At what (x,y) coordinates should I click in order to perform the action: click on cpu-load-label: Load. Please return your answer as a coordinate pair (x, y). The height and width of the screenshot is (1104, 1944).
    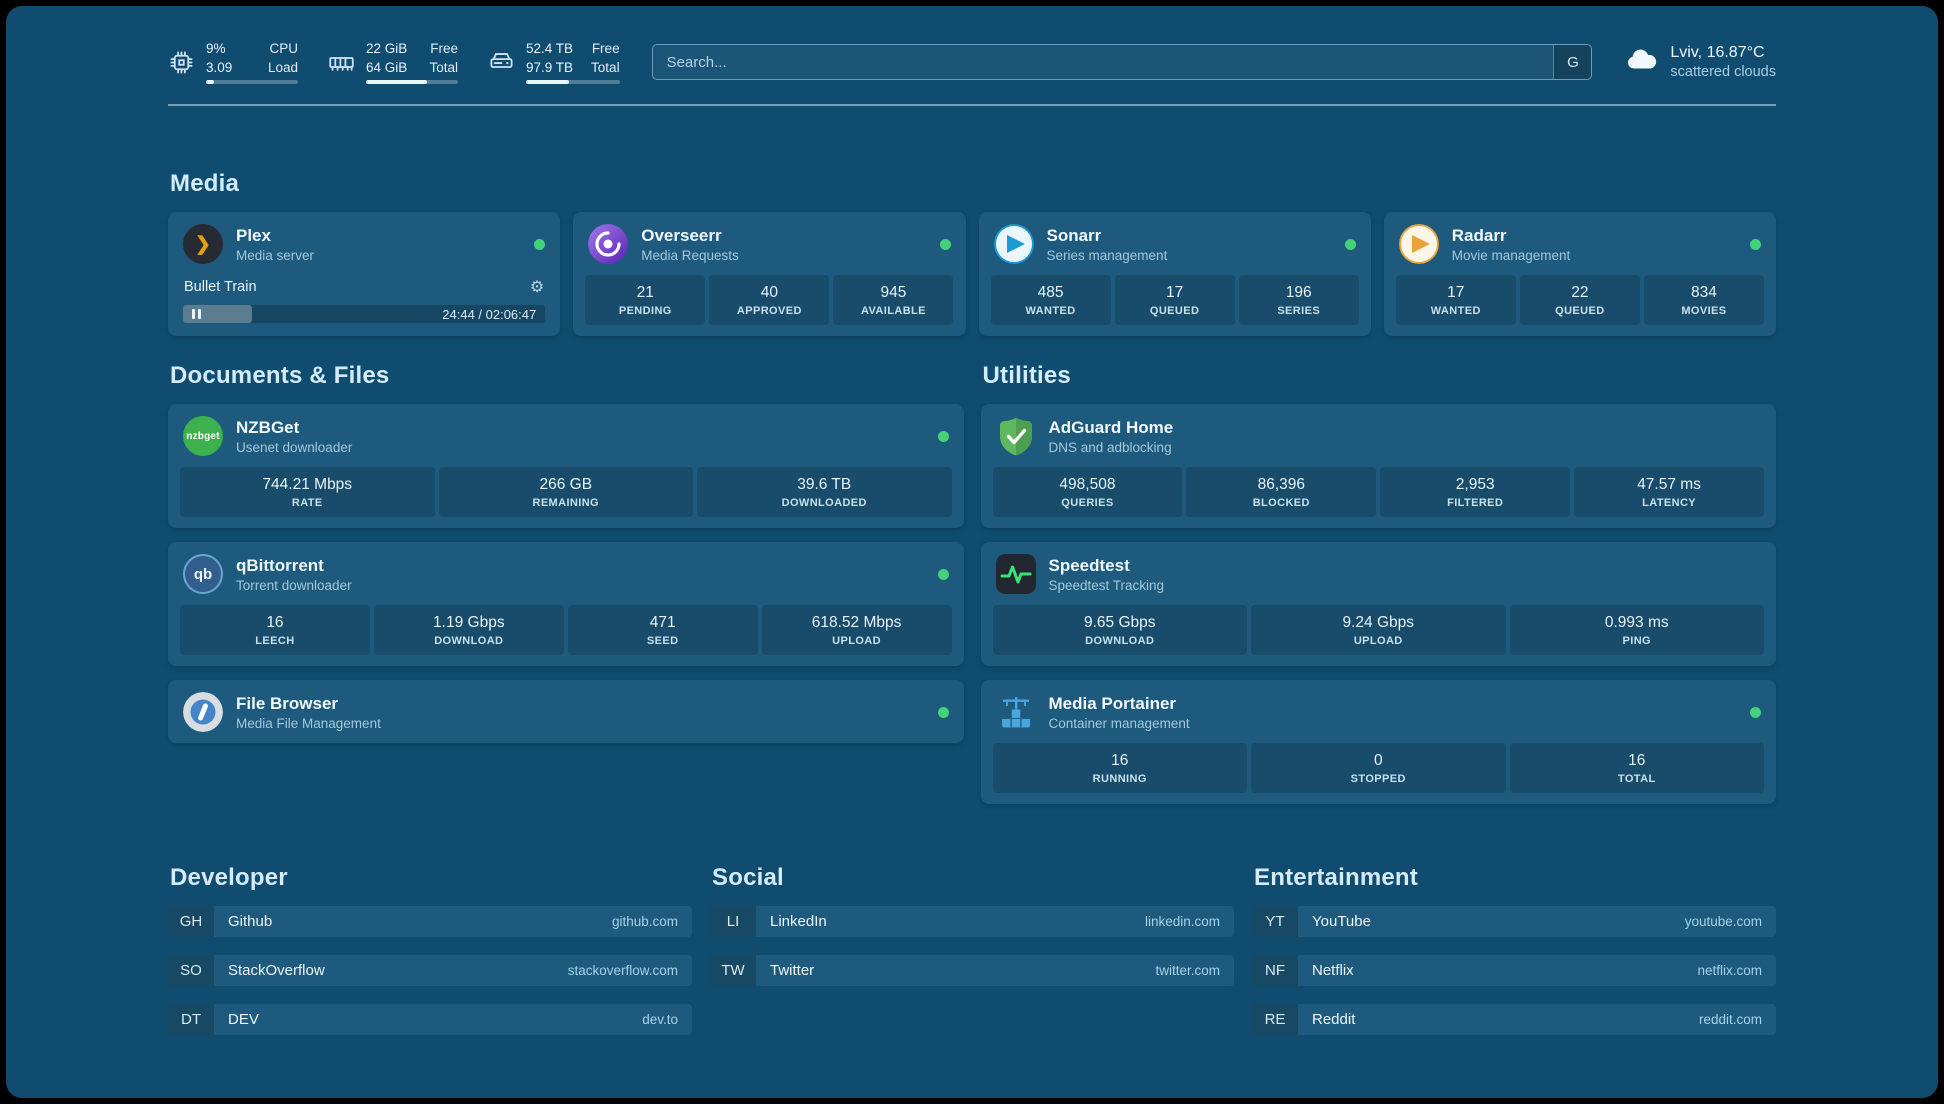
    Looking at the image, I should click on (282, 67).